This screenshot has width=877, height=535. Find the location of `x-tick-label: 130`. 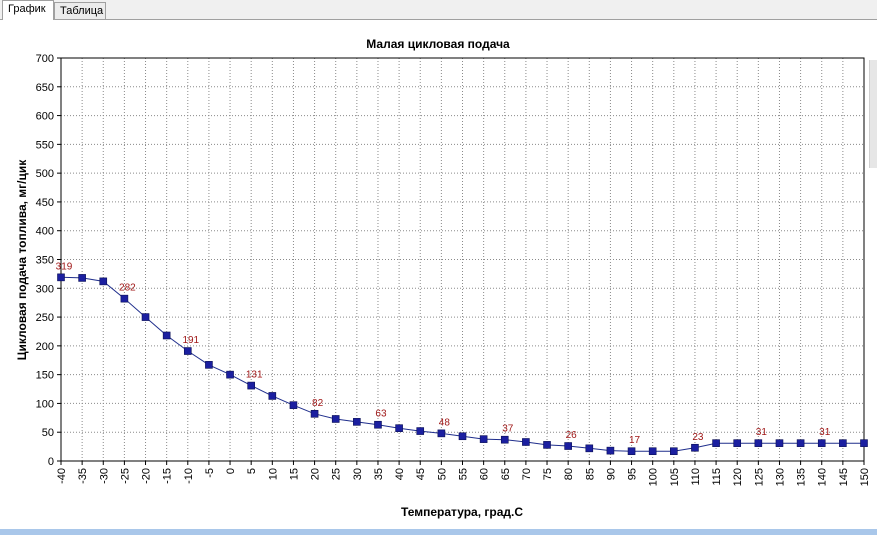

x-tick-label: 130 is located at coordinates (780, 477).